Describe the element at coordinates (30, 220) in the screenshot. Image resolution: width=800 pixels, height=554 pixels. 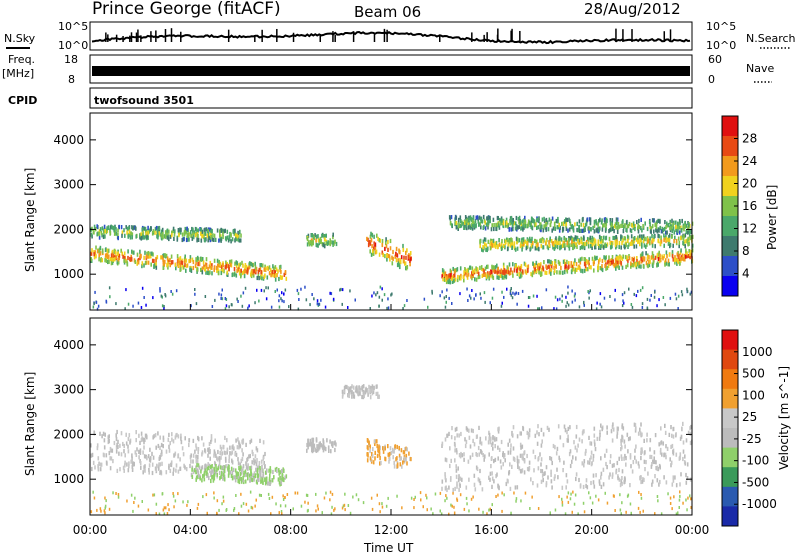
I see `power-y-label: Slant Range [km]` at that location.